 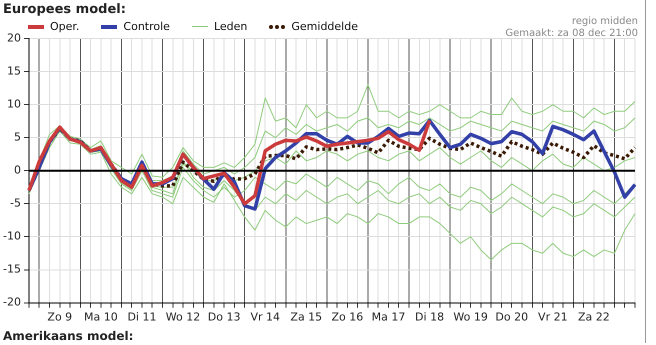 I want to click on y-tick-label: -5, so click(x=15, y=203).